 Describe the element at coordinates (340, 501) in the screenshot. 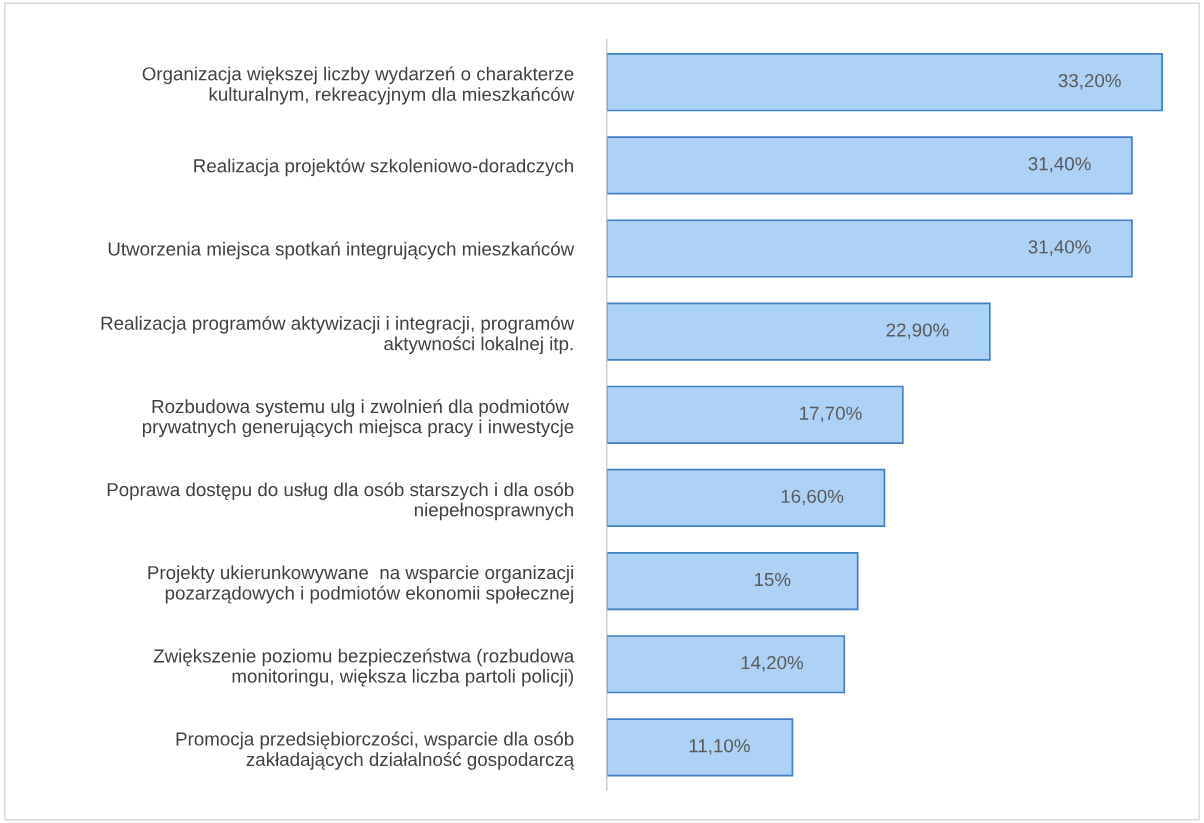

I see `y-tick-label: Poprawa dostępu do usług dla osób starszych i dla osób niepełnosprawnych` at that location.